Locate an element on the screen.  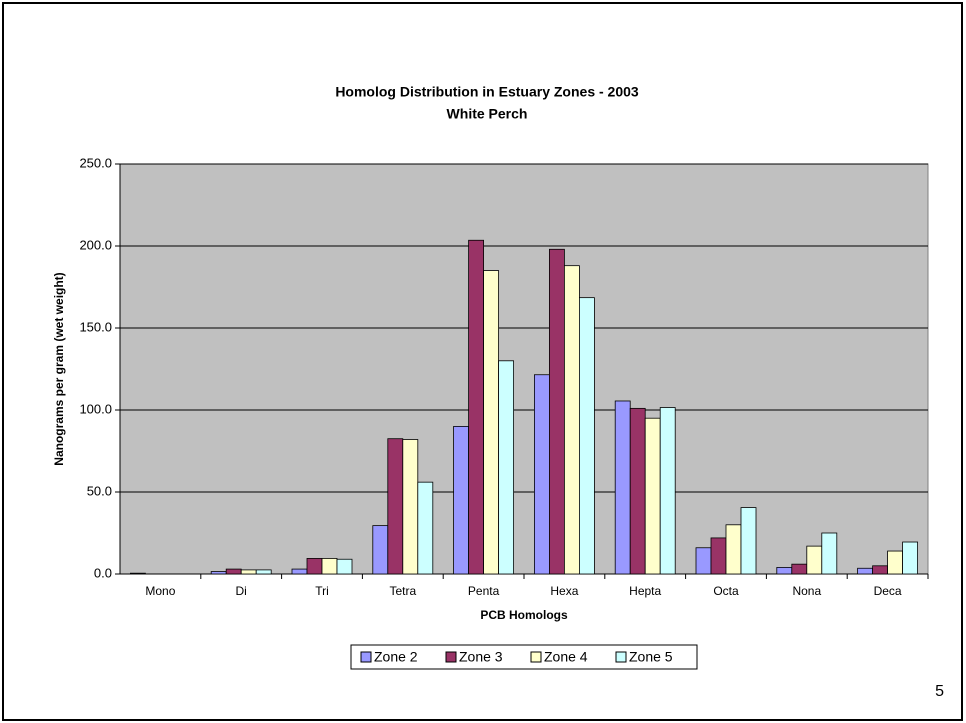
x-tick-label: Di is located at coordinates (241, 591).